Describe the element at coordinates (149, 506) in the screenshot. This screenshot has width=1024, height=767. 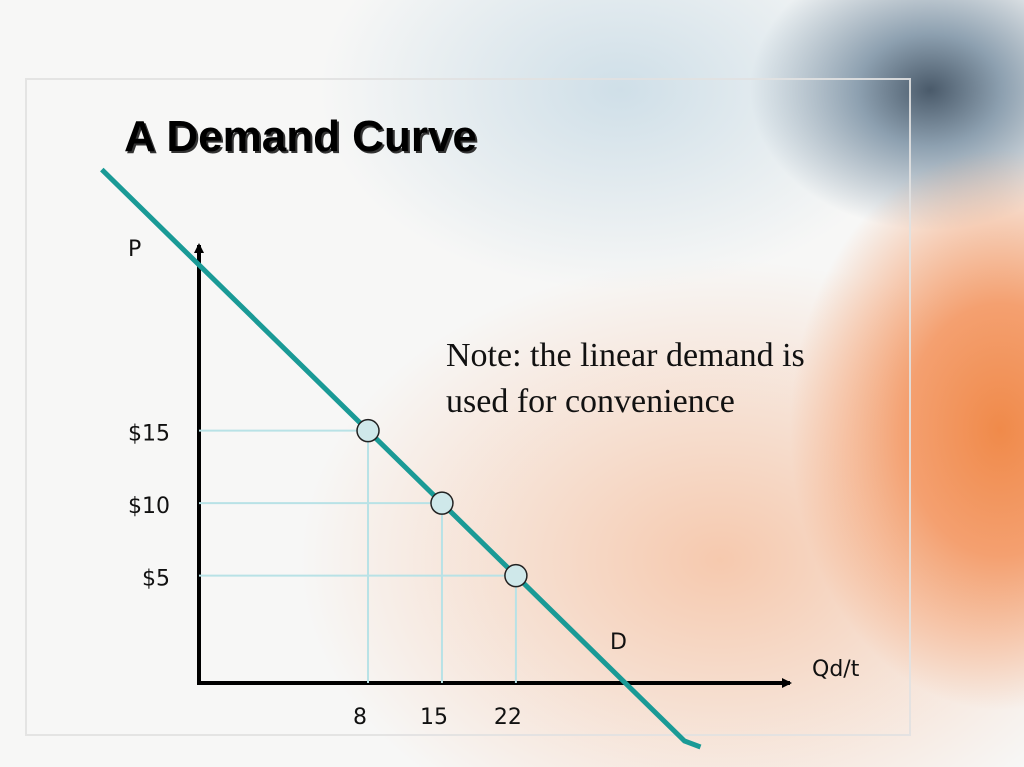
I see `y-tick-label: $10` at that location.